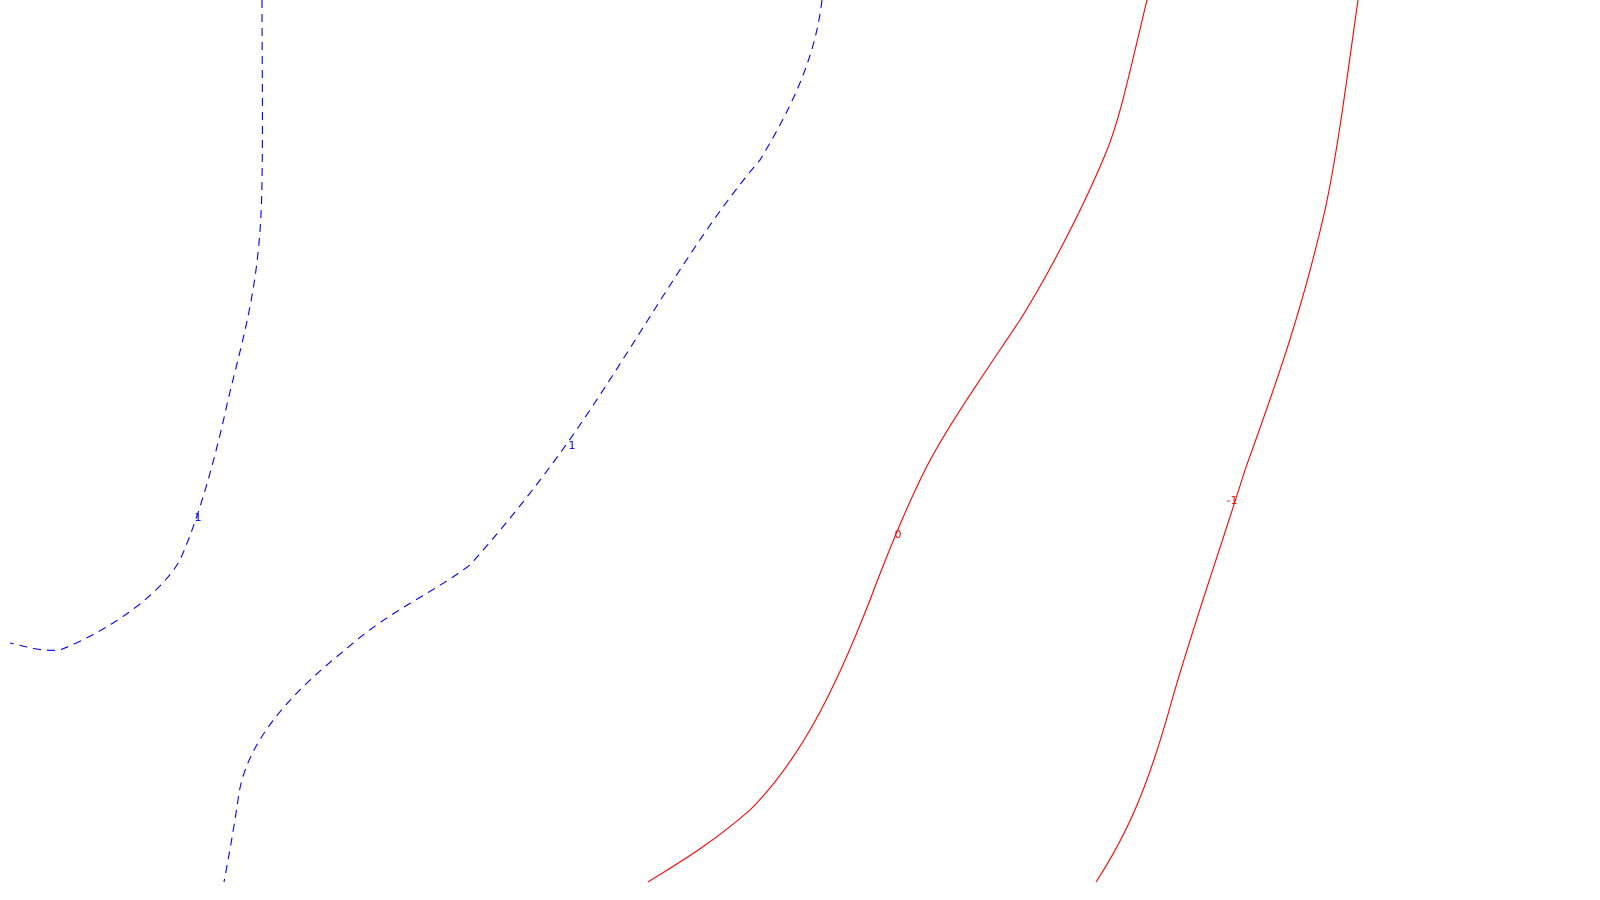 This screenshot has width=1600, height=900. Describe the element at coordinates (572, 445) in the screenshot. I see `contour-label-positive-middle: 1` at that location.